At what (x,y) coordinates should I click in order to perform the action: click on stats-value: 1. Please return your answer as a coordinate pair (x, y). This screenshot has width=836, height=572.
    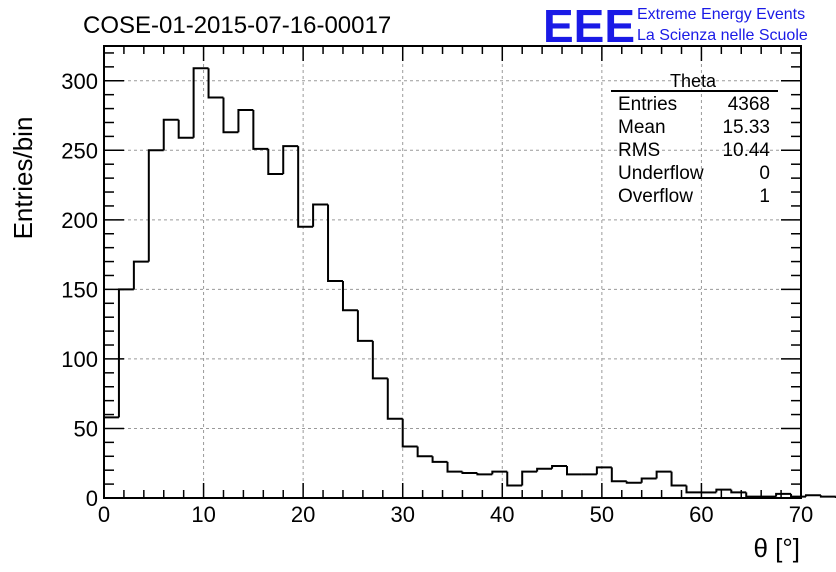
    Looking at the image, I should click on (764, 196).